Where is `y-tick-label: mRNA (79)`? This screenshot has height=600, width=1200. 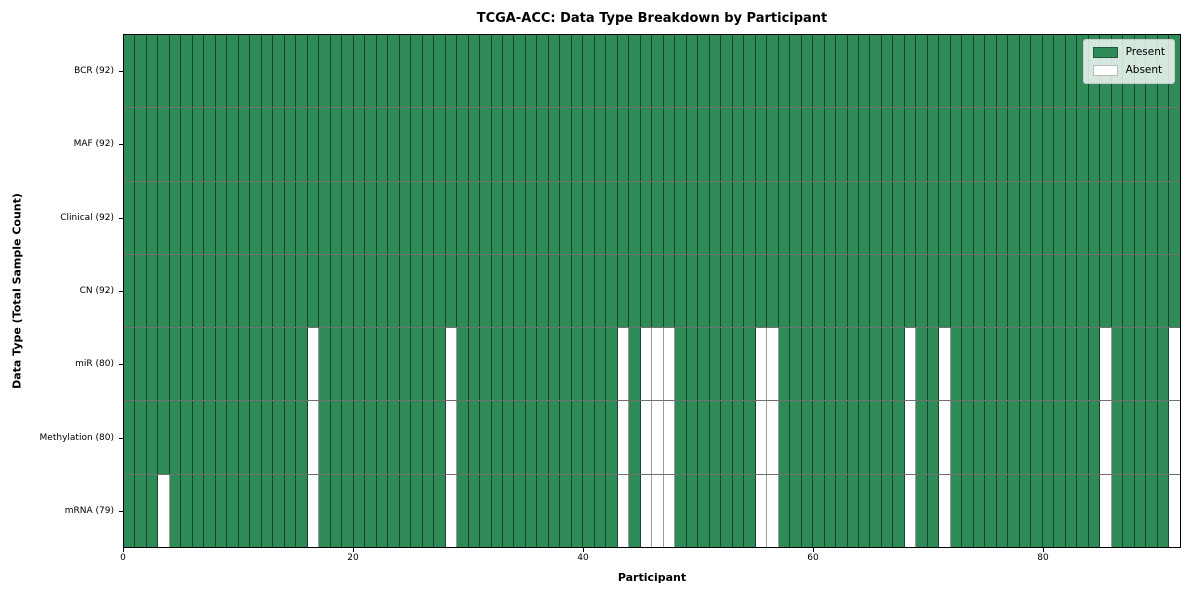 y-tick-label: mRNA (79) is located at coordinates (89, 511).